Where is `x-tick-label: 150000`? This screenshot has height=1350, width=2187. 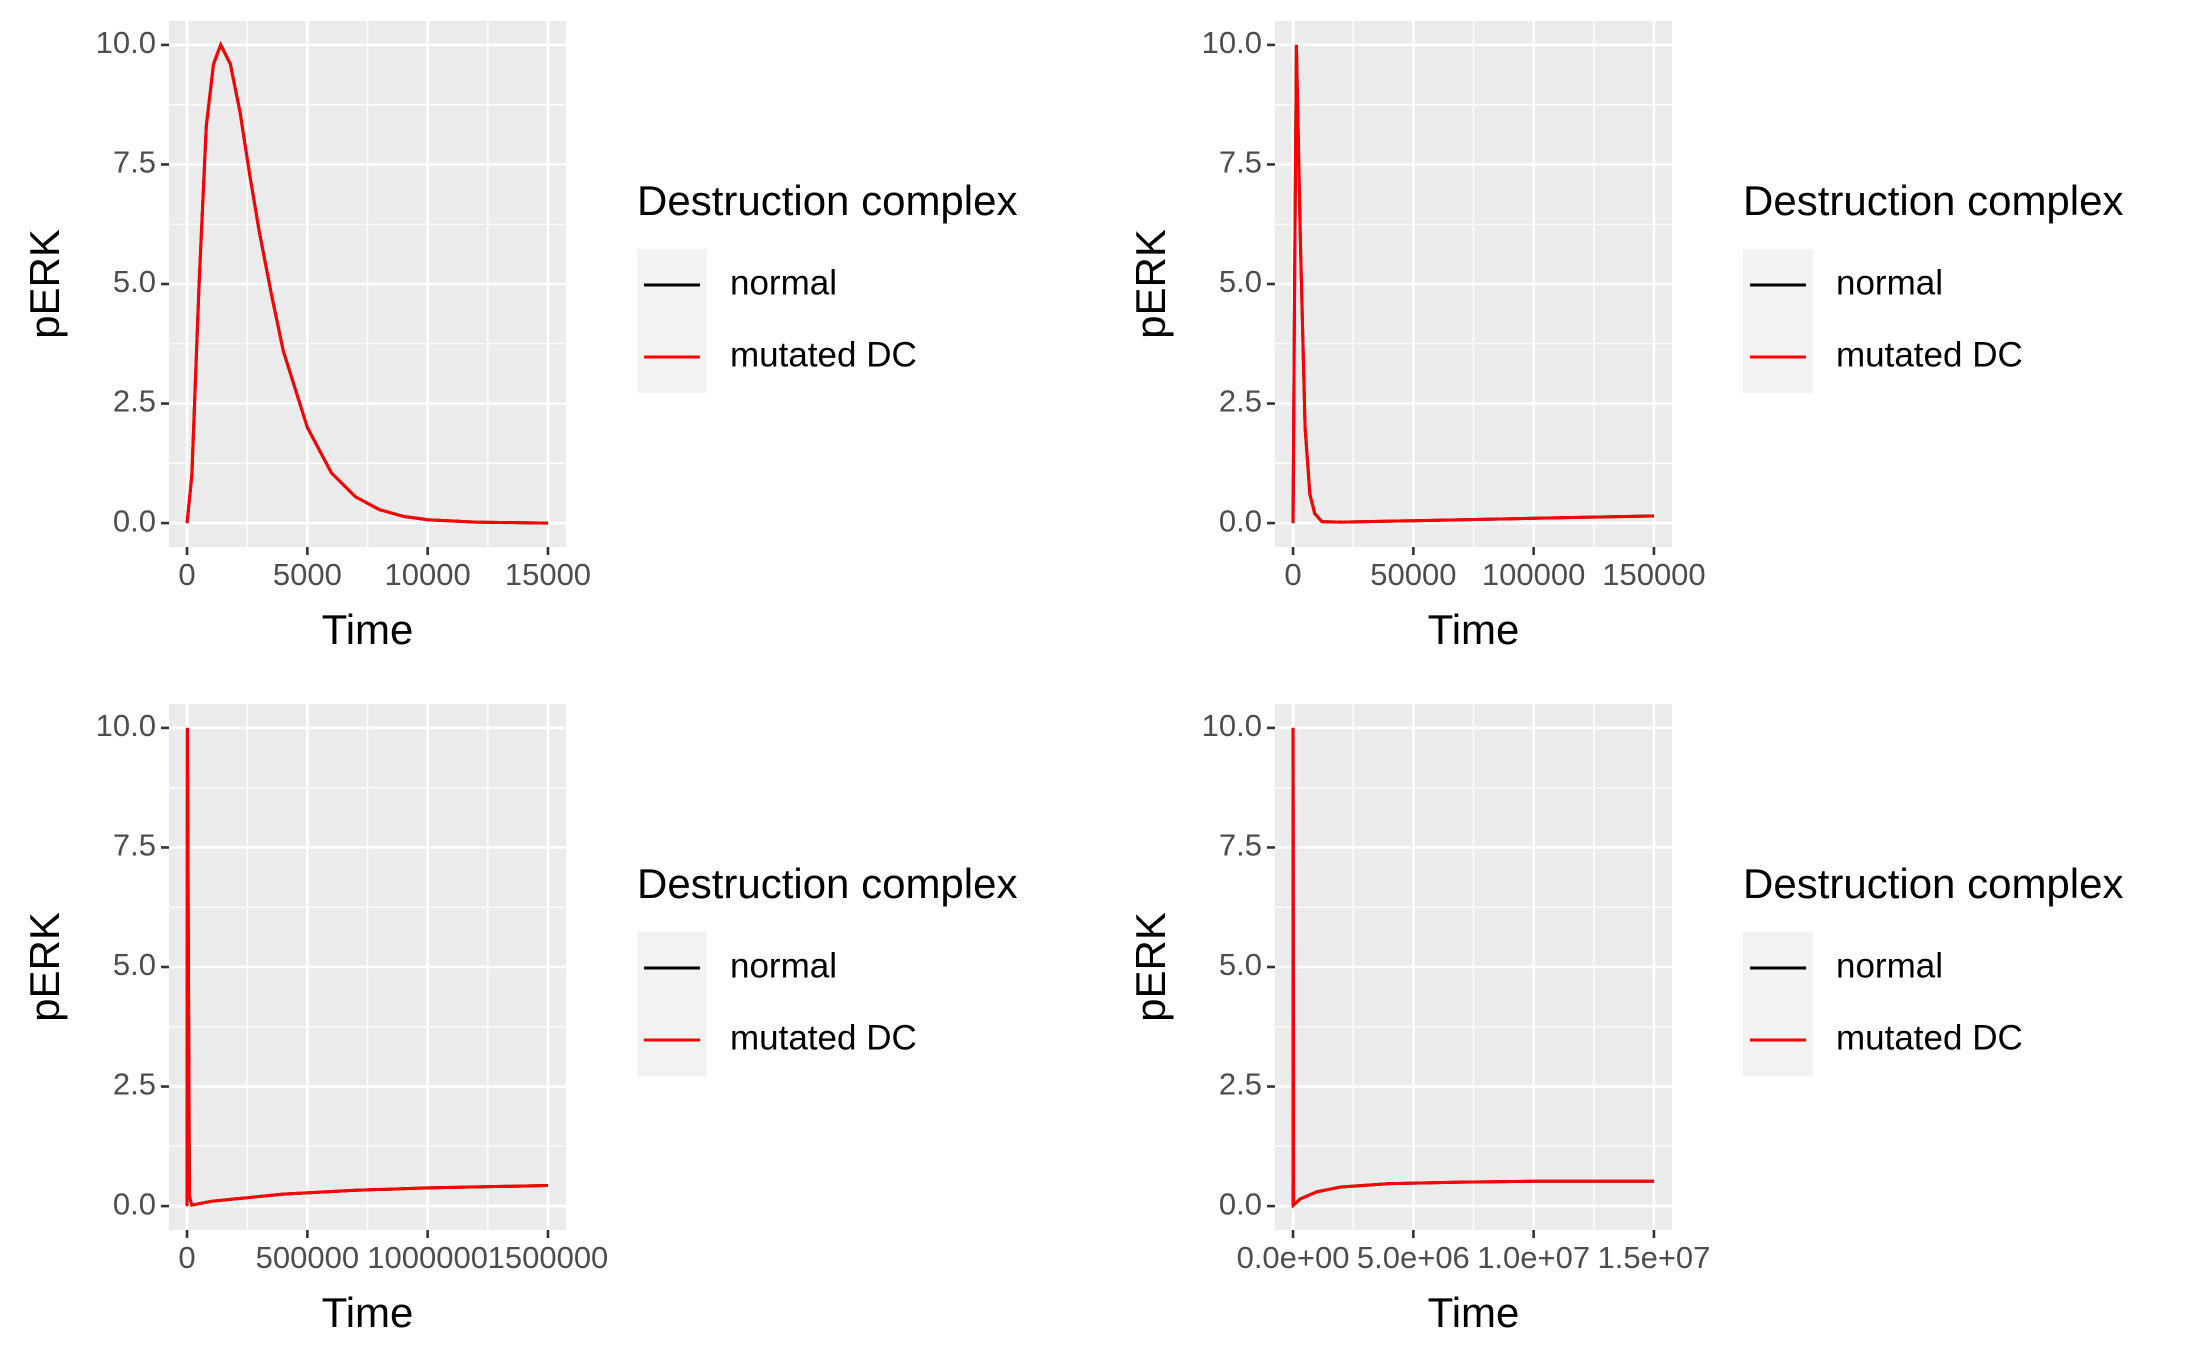
x-tick-label: 150000 is located at coordinates (1653, 574).